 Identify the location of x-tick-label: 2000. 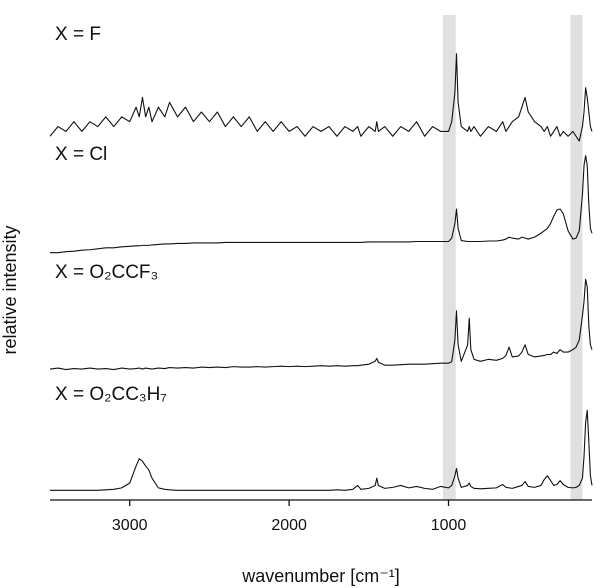
(289, 525).